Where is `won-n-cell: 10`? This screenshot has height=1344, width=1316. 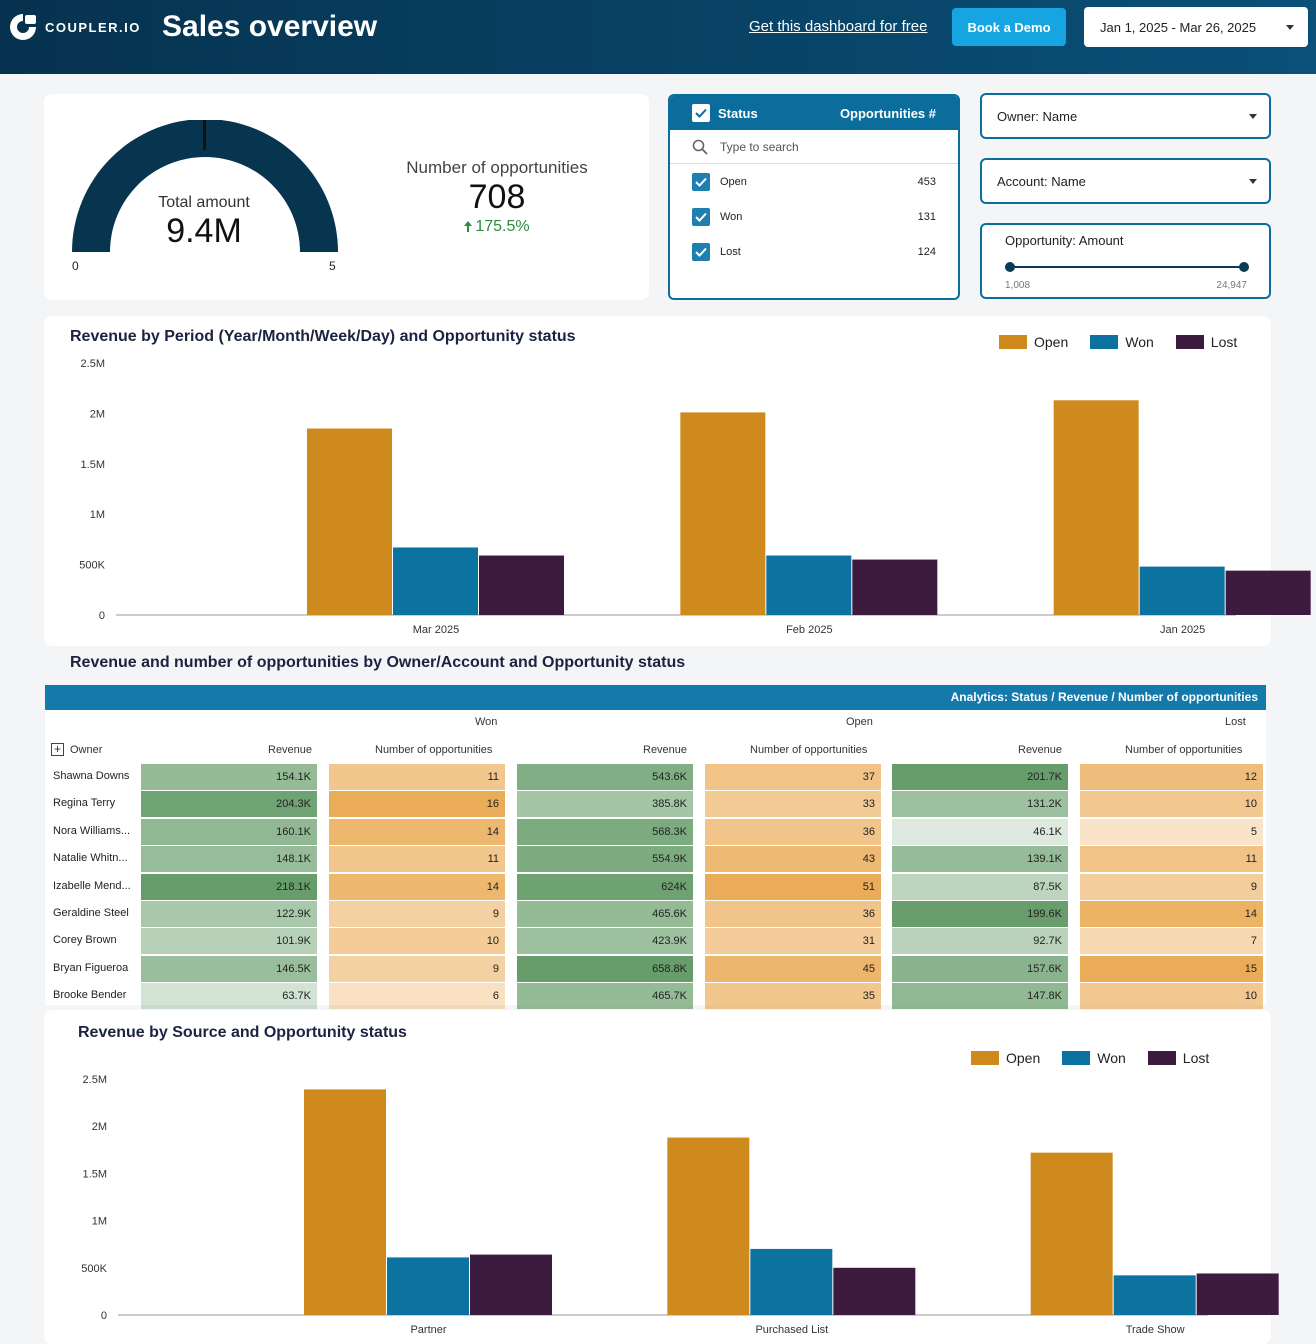 won-n-cell: 10 is located at coordinates (417, 941).